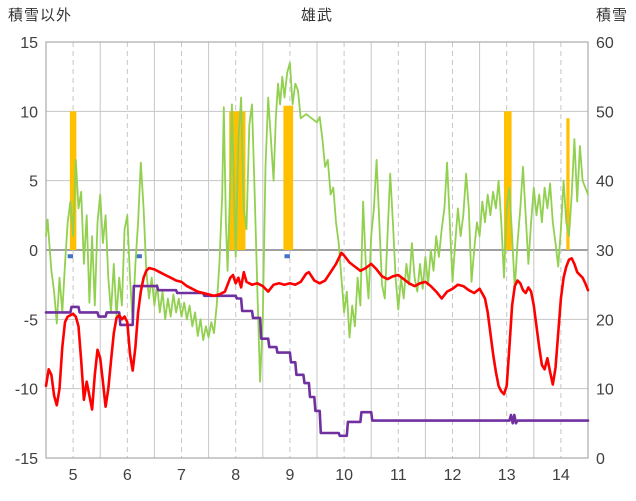 Image resolution: width=636 pixels, height=501 pixels. I want to click on y-right-tick-label: 30, so click(605, 251).